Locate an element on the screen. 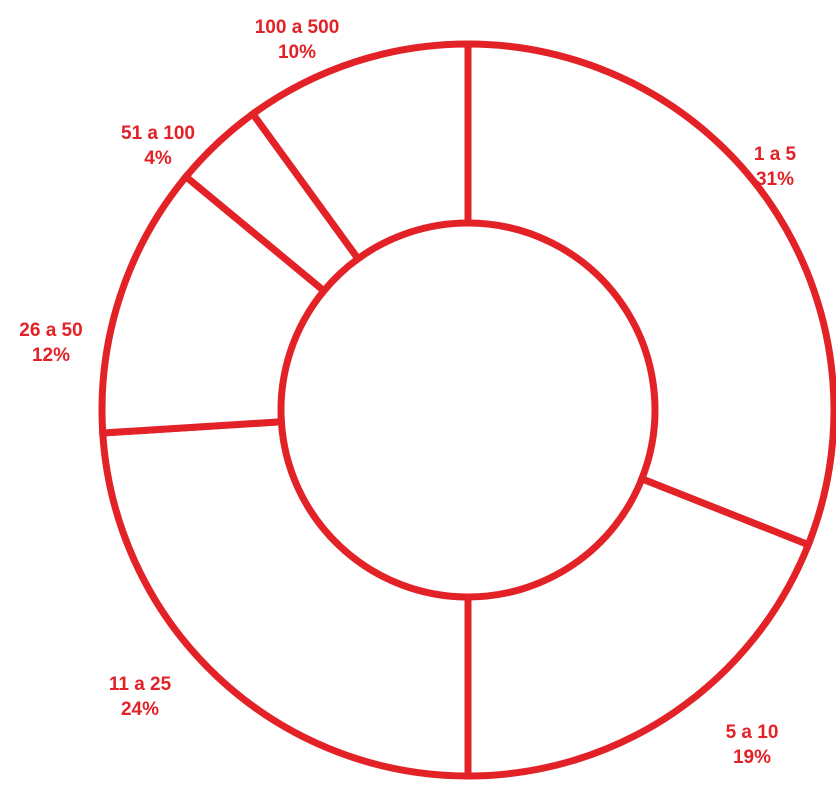  slice-category-label: 5 a 10 is located at coordinates (752, 732).